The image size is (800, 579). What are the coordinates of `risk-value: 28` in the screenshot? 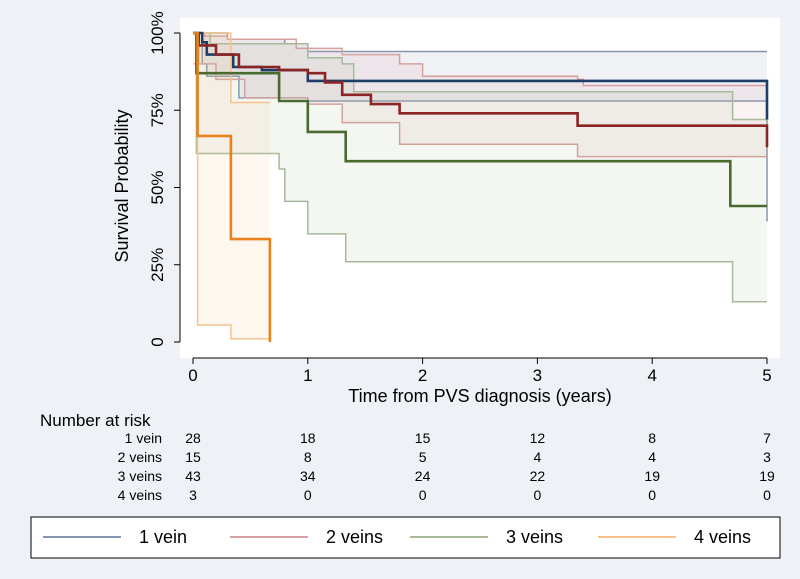 It's located at (193, 438).